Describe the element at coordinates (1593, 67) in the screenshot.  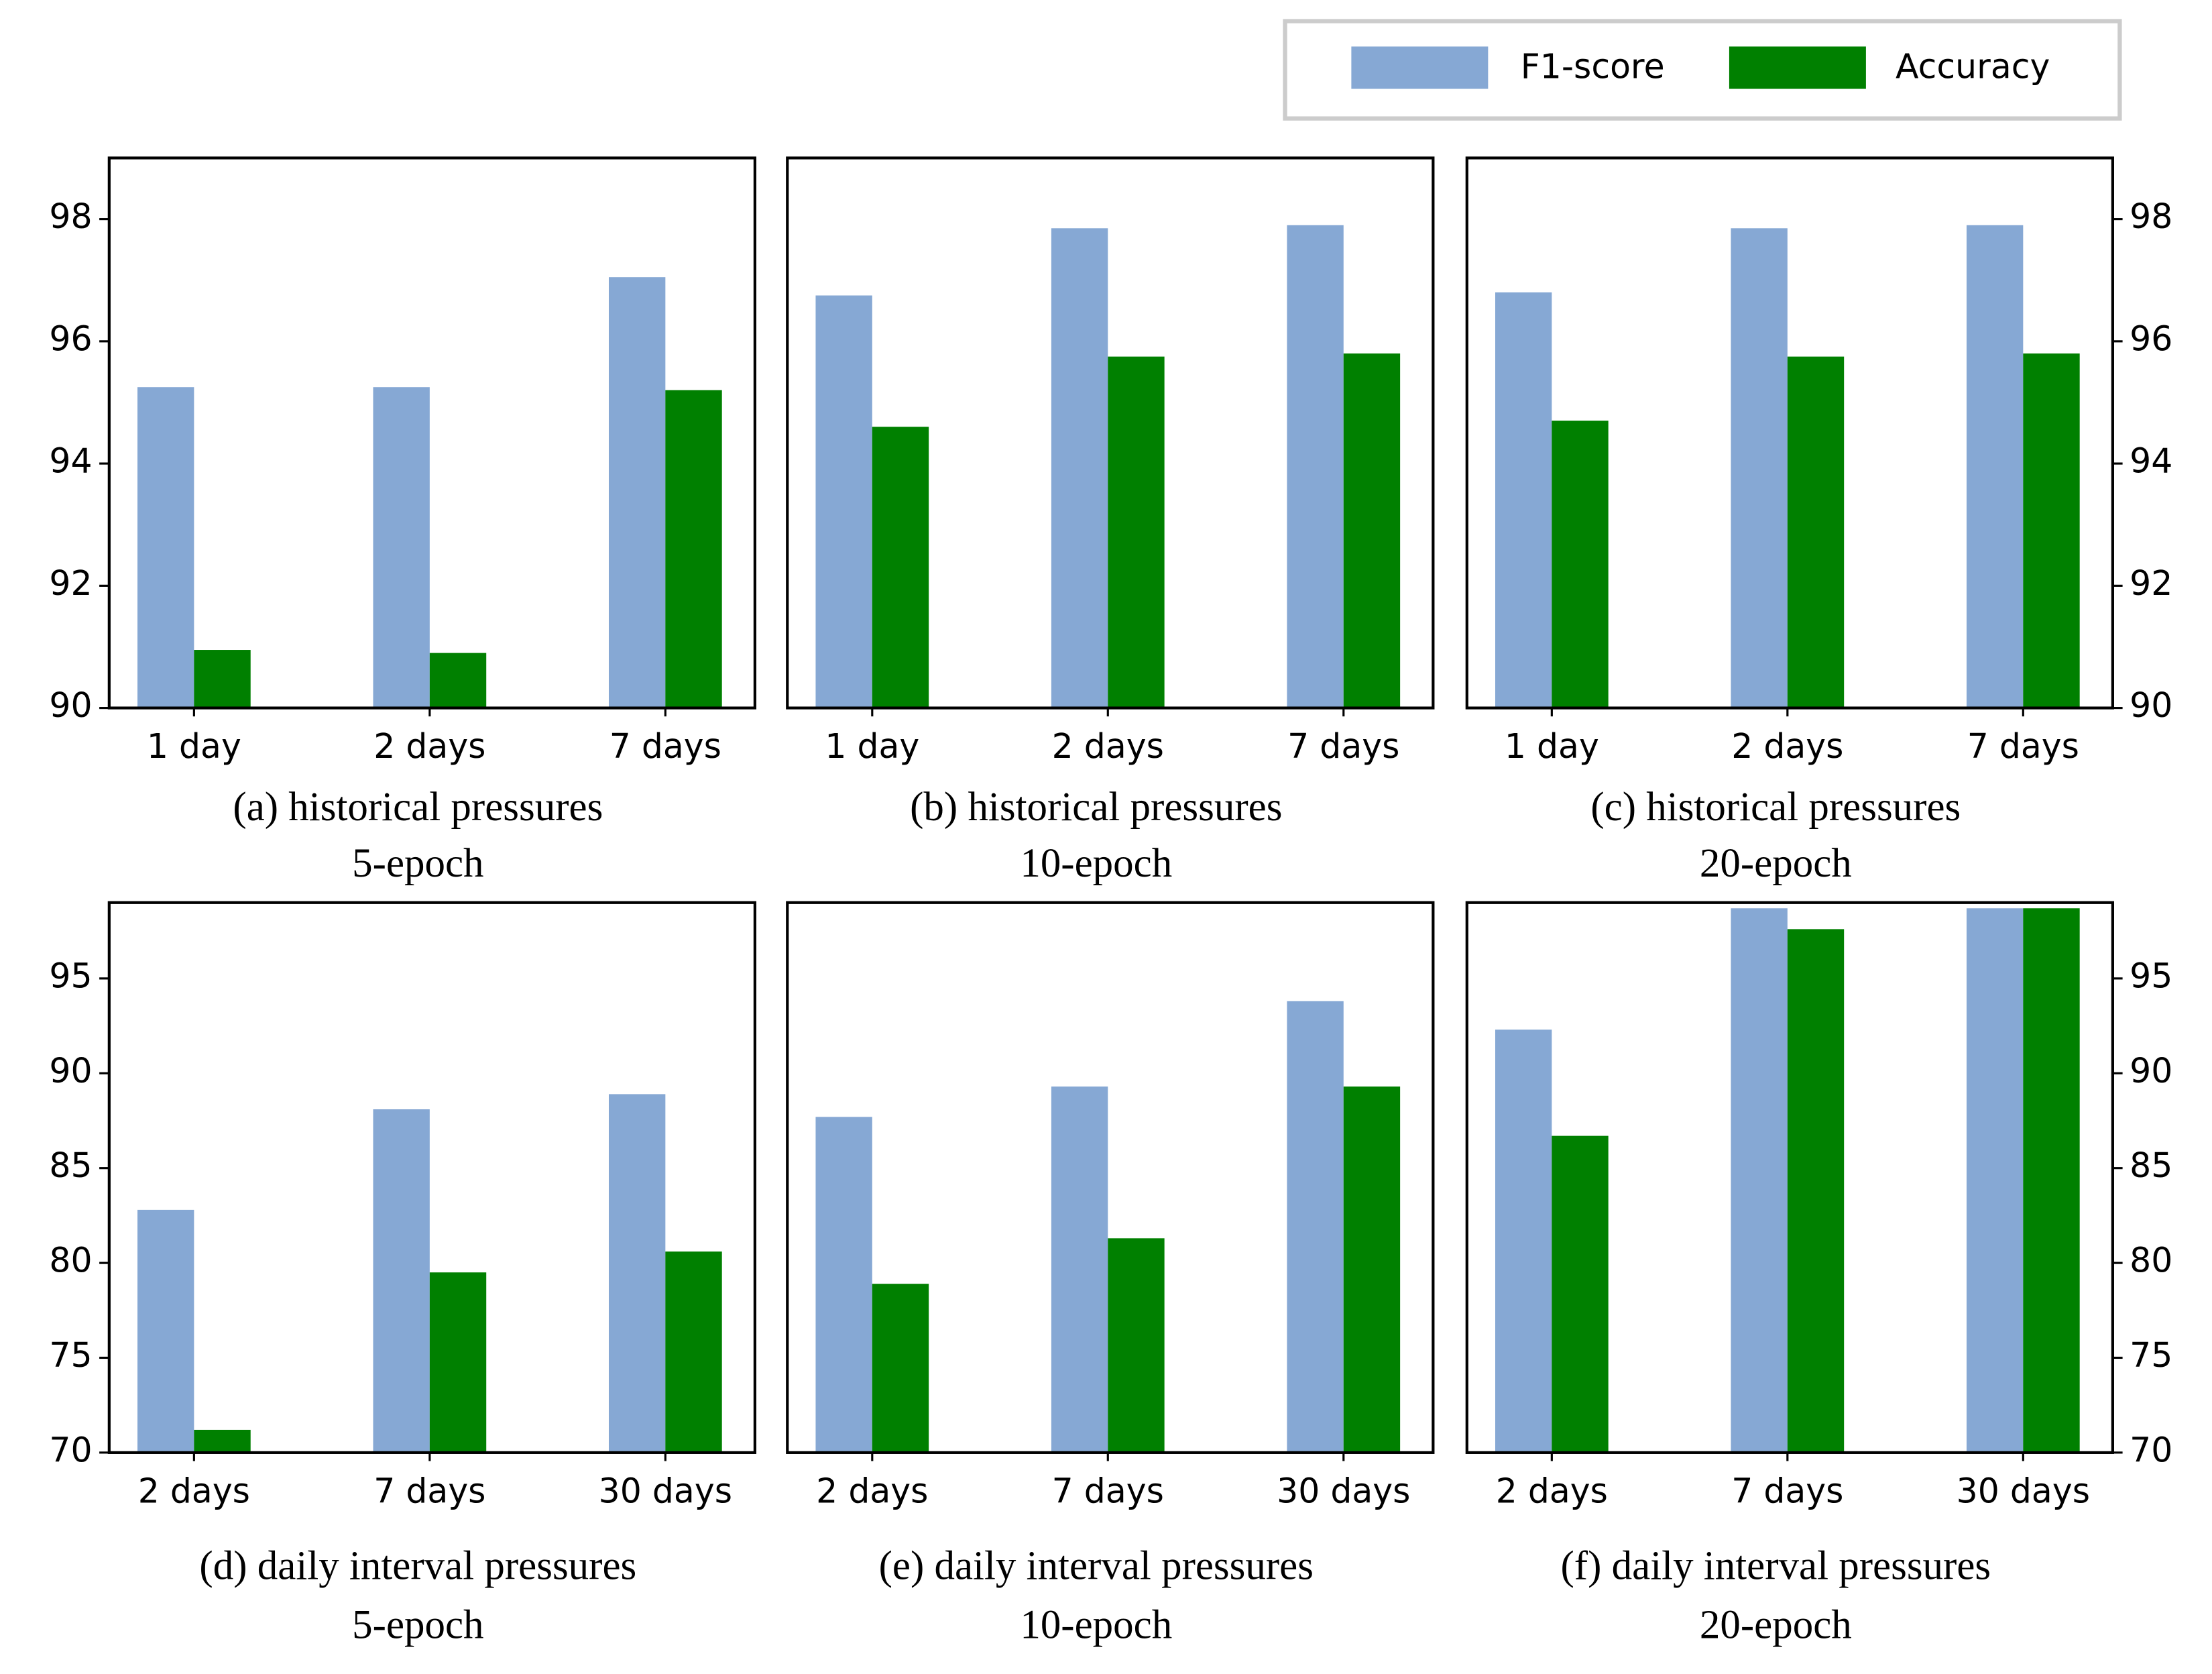
I see `legend-label: F1-score` at that location.